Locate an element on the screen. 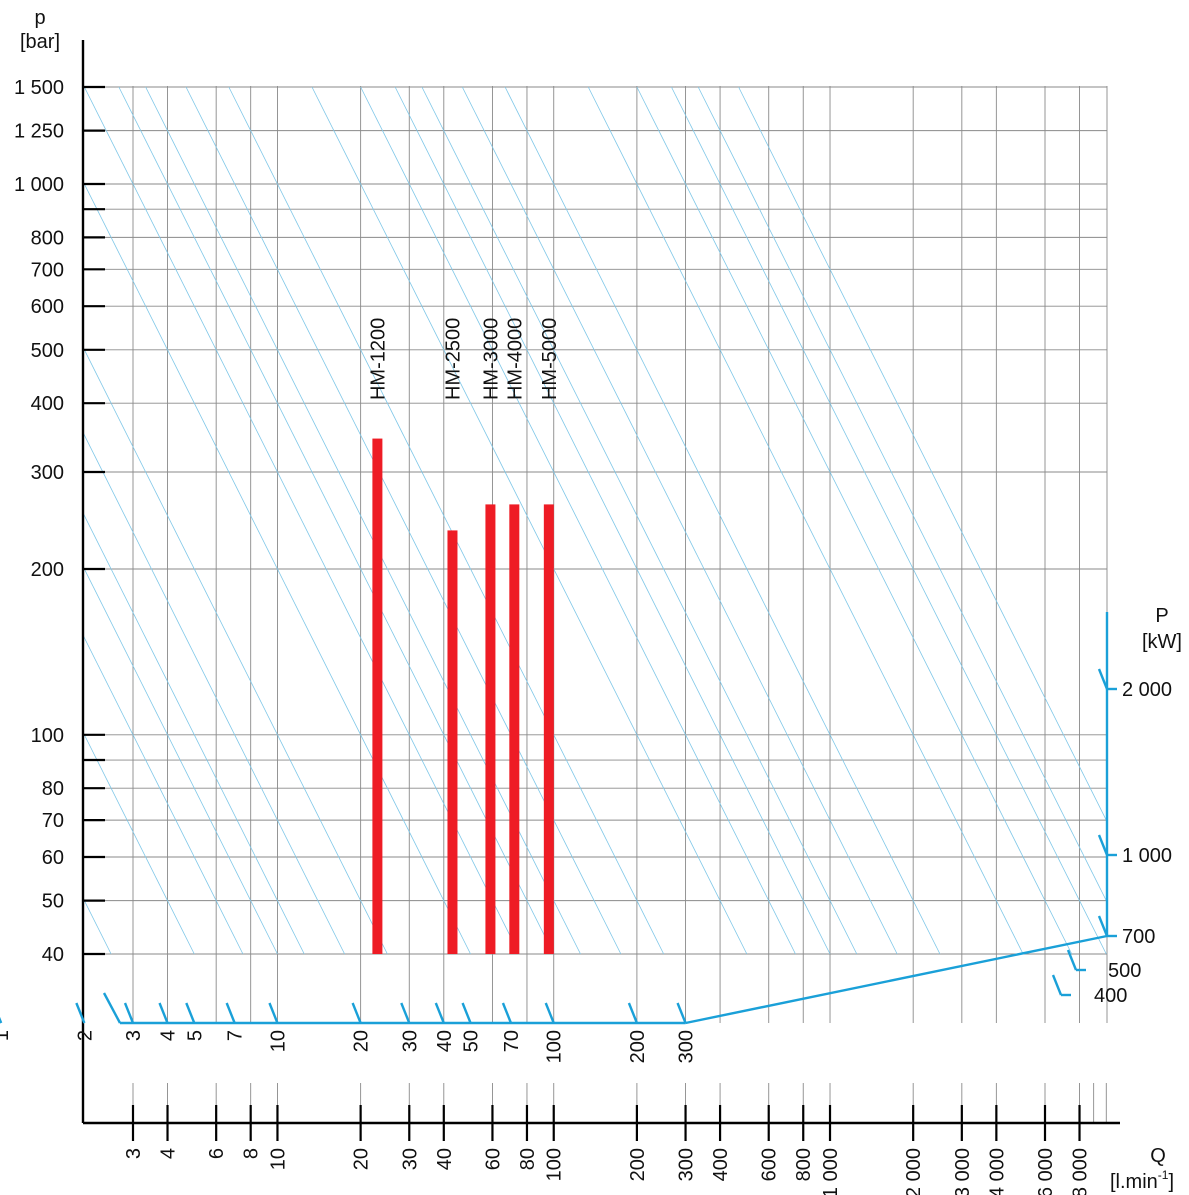  bar-label: HM-4000 is located at coordinates (515, 359).